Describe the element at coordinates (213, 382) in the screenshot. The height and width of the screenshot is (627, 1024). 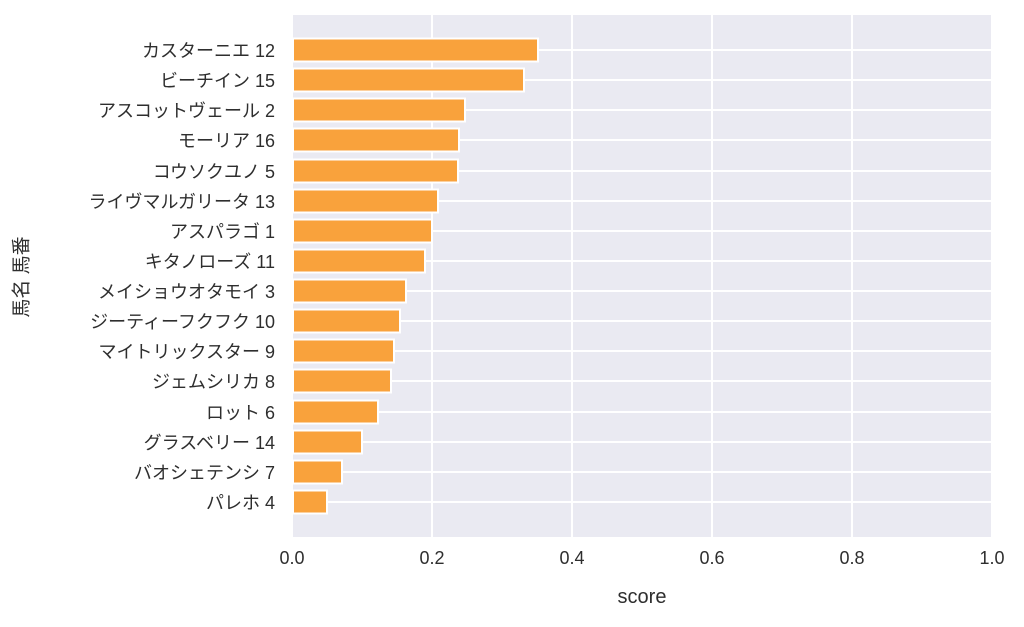
I see `ytick-label: ジェムシリカ 8` at that location.